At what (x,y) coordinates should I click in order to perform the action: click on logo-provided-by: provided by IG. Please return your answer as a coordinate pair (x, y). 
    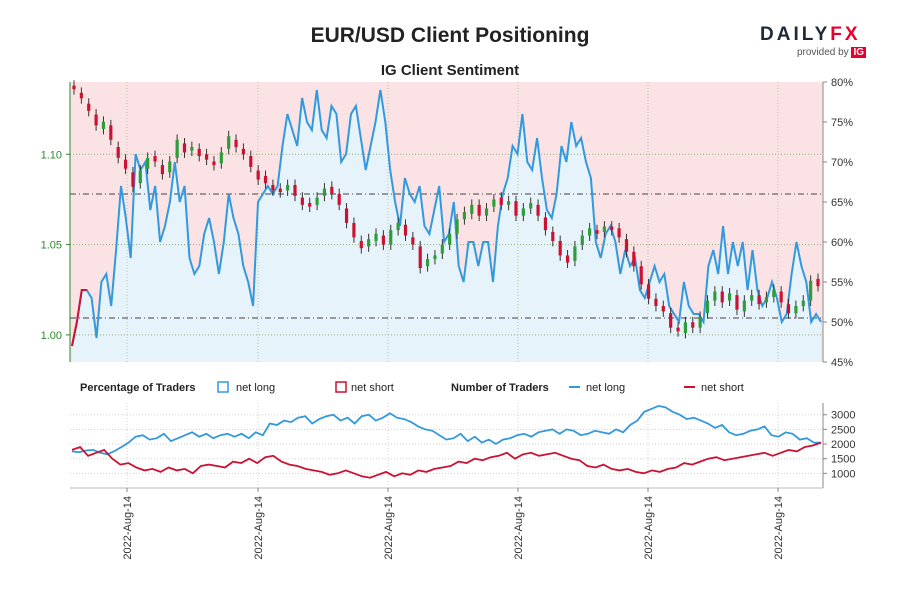
    Looking at the image, I should click on (815, 52).